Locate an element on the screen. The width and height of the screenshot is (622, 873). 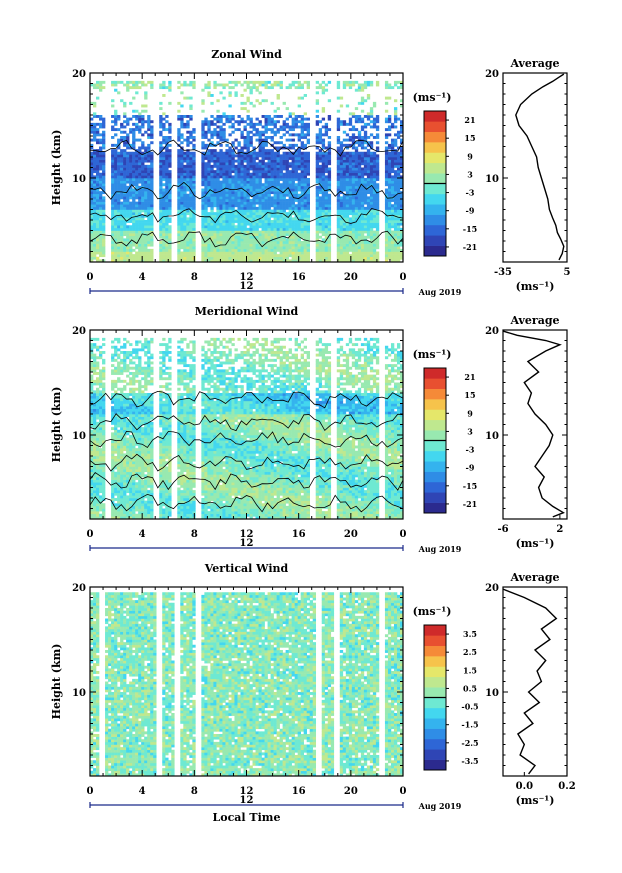
colorbar-tick-label: 3 is located at coordinates (470, 174).